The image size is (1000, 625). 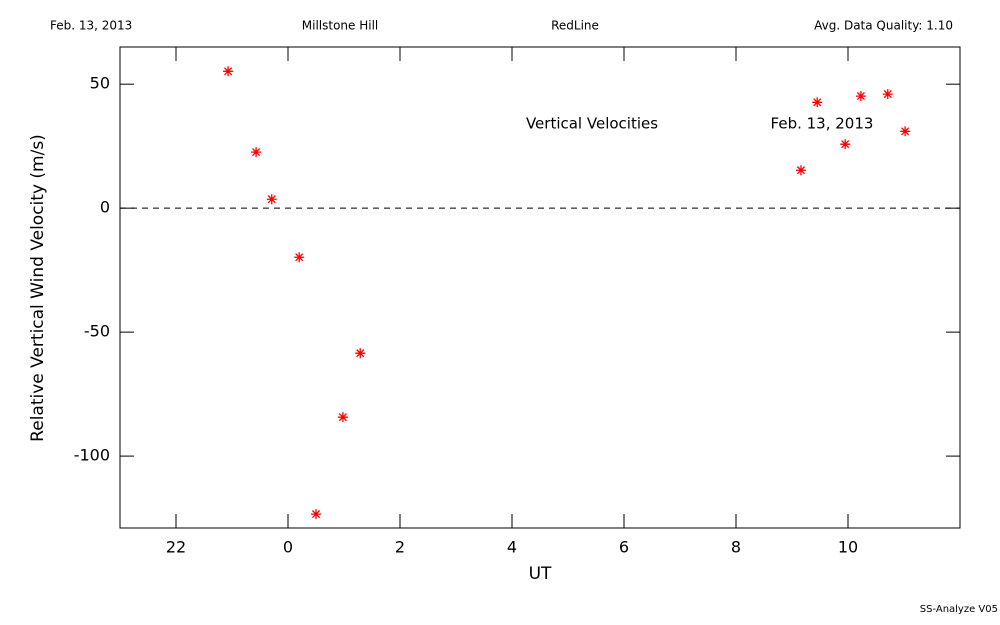 What do you see at coordinates (512, 547) in the screenshot?
I see `x-tick-label: 4` at bounding box center [512, 547].